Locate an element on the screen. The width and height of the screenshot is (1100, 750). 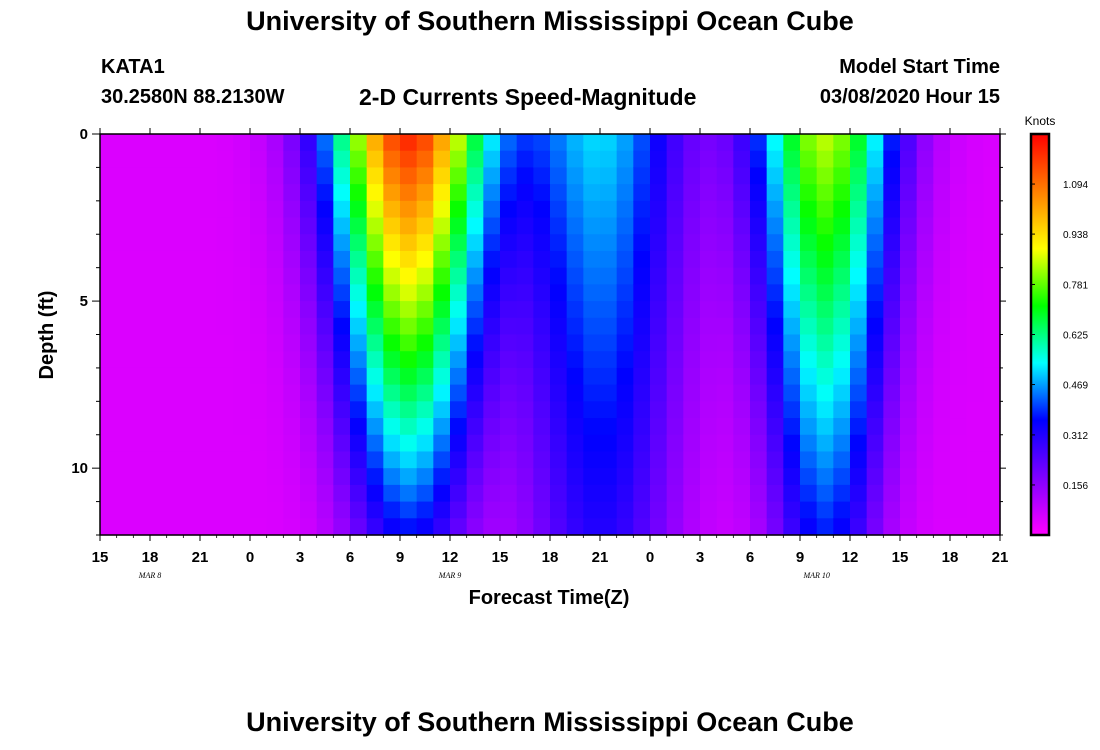
colorbar-tick-label: 1.094 is located at coordinates (1075, 185).